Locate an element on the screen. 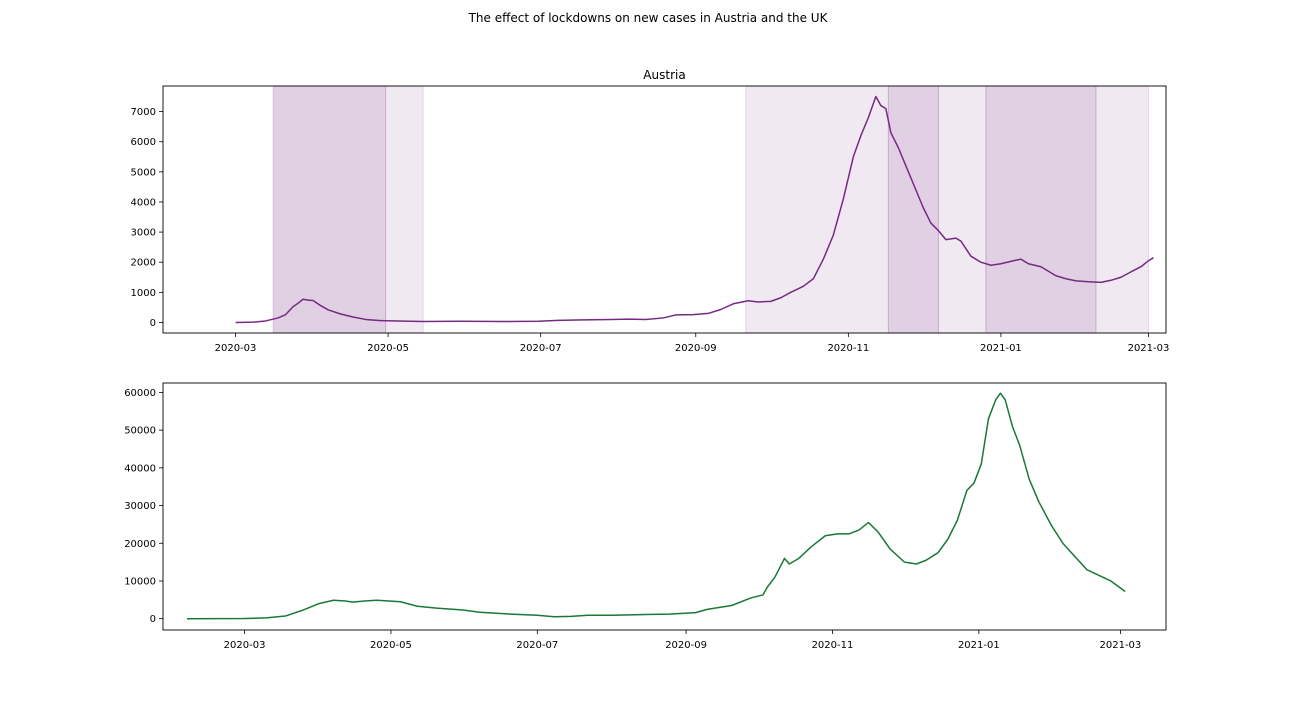  y-tick-label: 60000 is located at coordinates (140, 393).